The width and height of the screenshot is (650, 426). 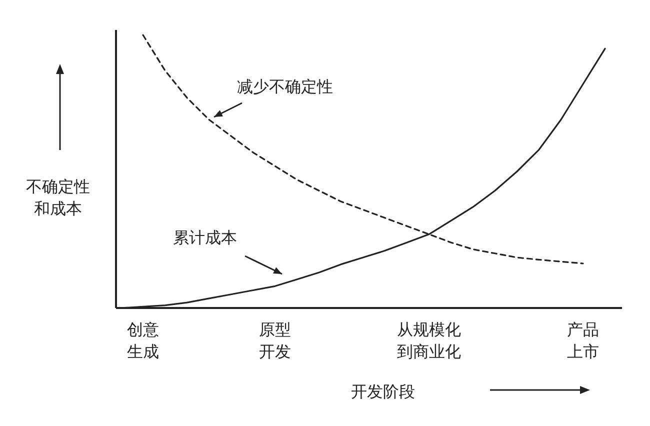 What do you see at coordinates (205, 237) in the screenshot?
I see `text: 累计成本` at bounding box center [205, 237].